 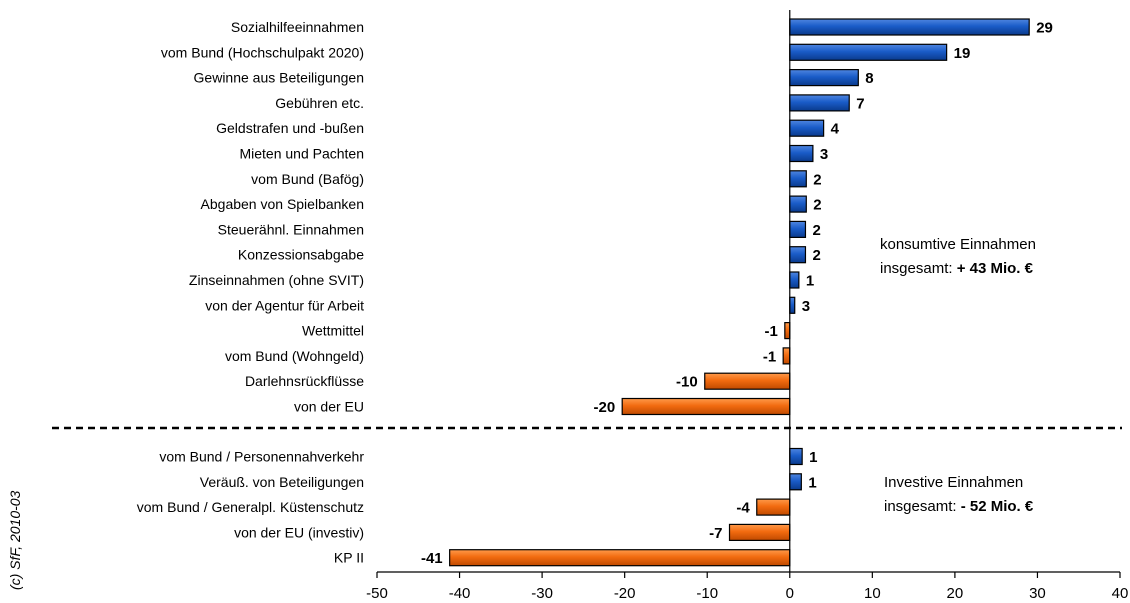 I want to click on x-tick-label: -20, so click(x=625, y=593).